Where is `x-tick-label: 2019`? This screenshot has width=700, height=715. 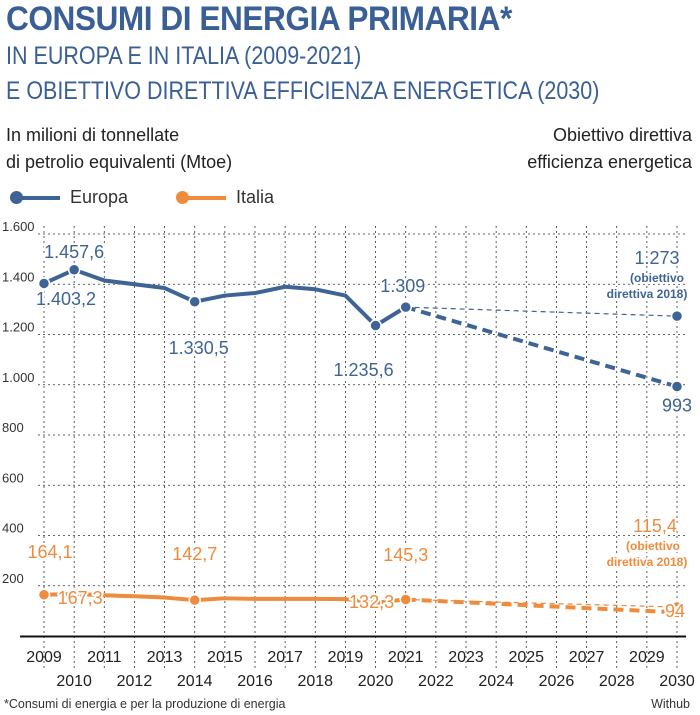 x-tick-label: 2019 is located at coordinates (346, 657).